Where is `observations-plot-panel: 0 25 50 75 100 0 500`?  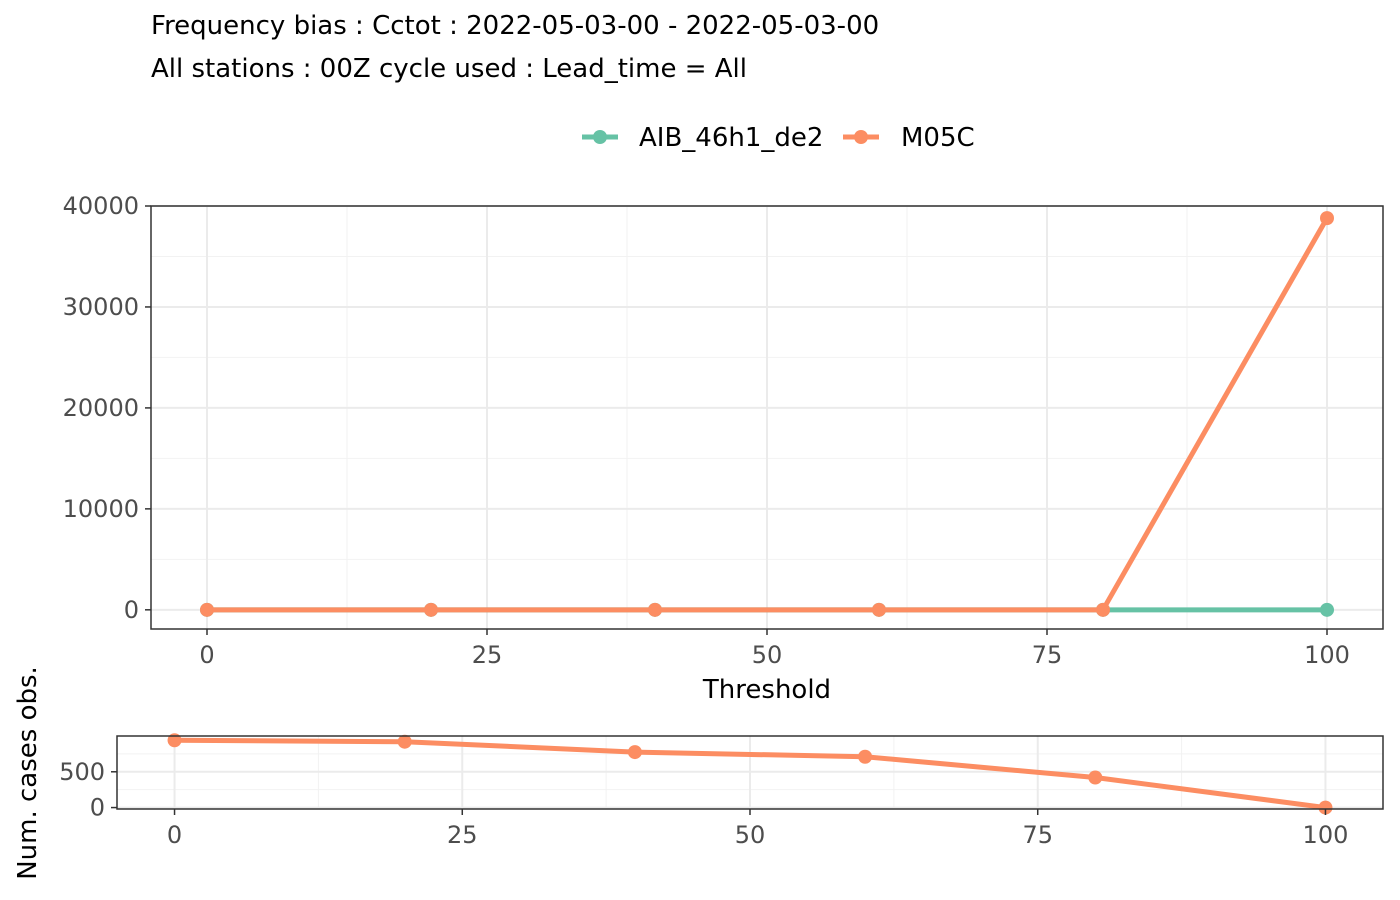
observations-plot-panel: 0 25 50 75 100 0 500 is located at coordinates (721, 791).